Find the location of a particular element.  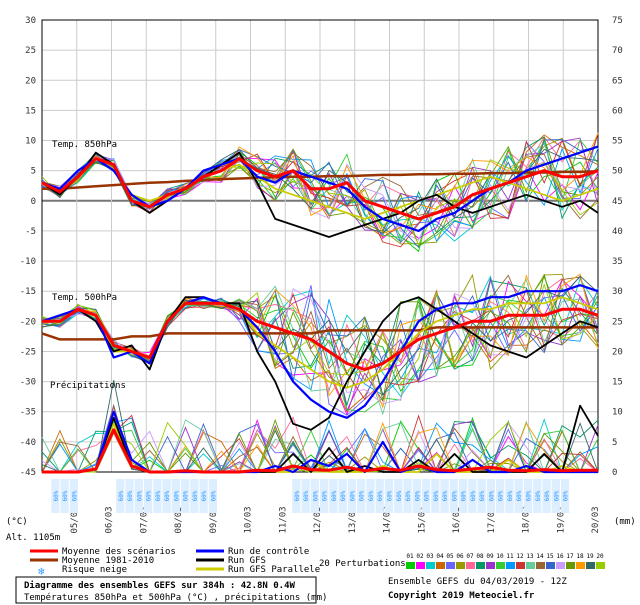

legend-gfs: Run GFS is located at coordinates (247, 561).